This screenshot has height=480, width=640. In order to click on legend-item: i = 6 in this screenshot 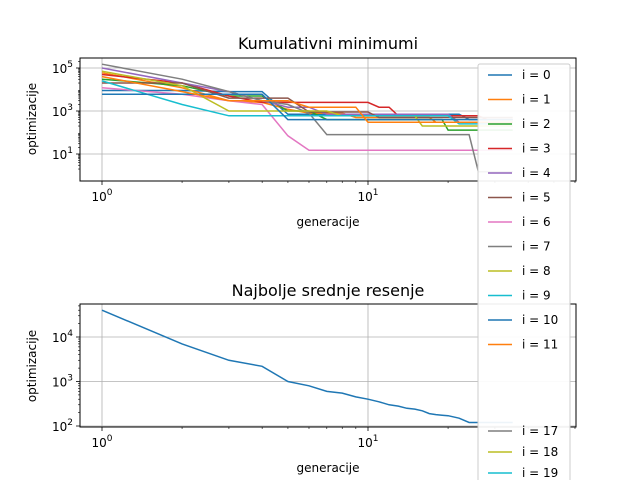, I will do `click(519, 222)`.